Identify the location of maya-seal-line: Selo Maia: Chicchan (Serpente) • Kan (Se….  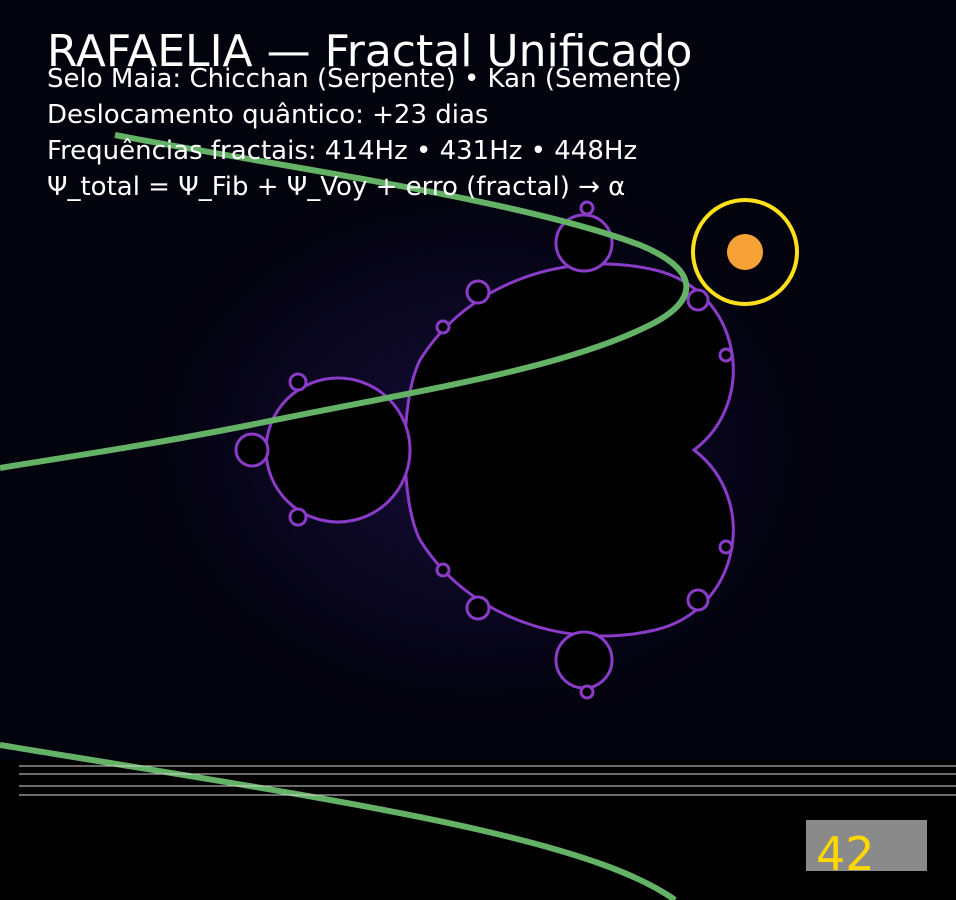
(364, 79).